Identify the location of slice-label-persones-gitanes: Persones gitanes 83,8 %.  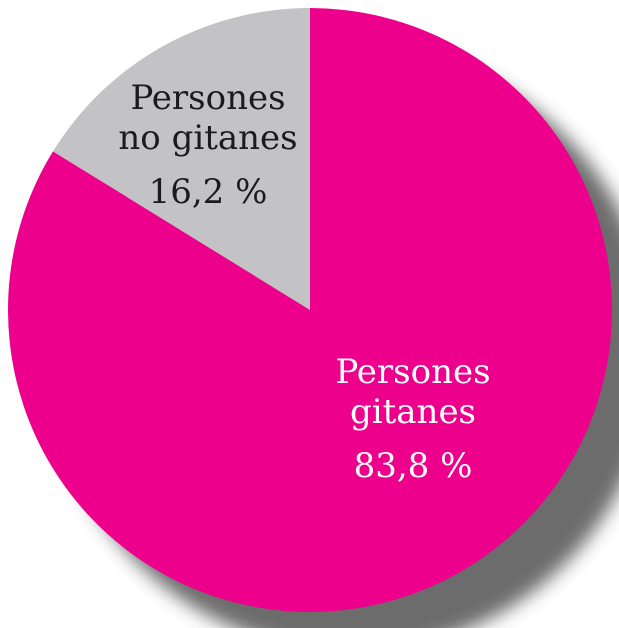
(413, 419).